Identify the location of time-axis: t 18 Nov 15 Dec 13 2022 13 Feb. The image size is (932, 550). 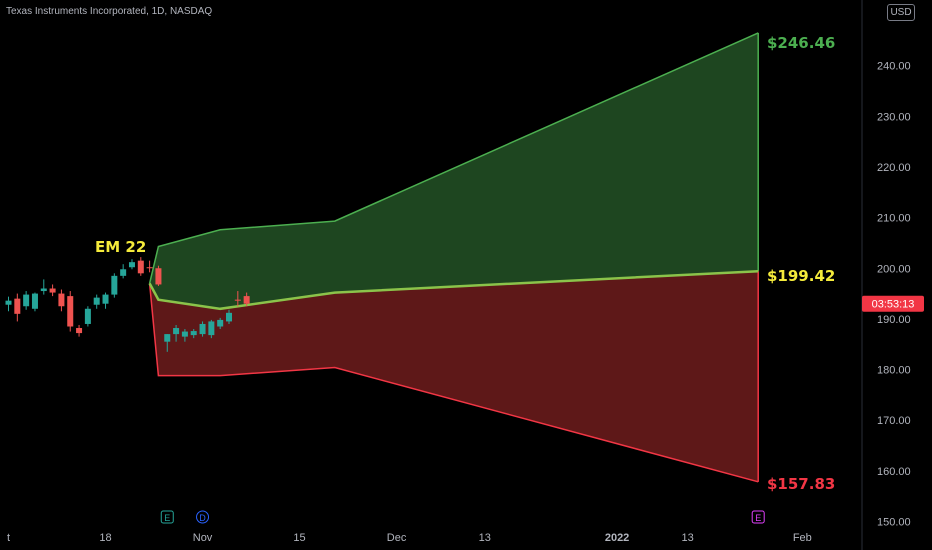
(409, 538).